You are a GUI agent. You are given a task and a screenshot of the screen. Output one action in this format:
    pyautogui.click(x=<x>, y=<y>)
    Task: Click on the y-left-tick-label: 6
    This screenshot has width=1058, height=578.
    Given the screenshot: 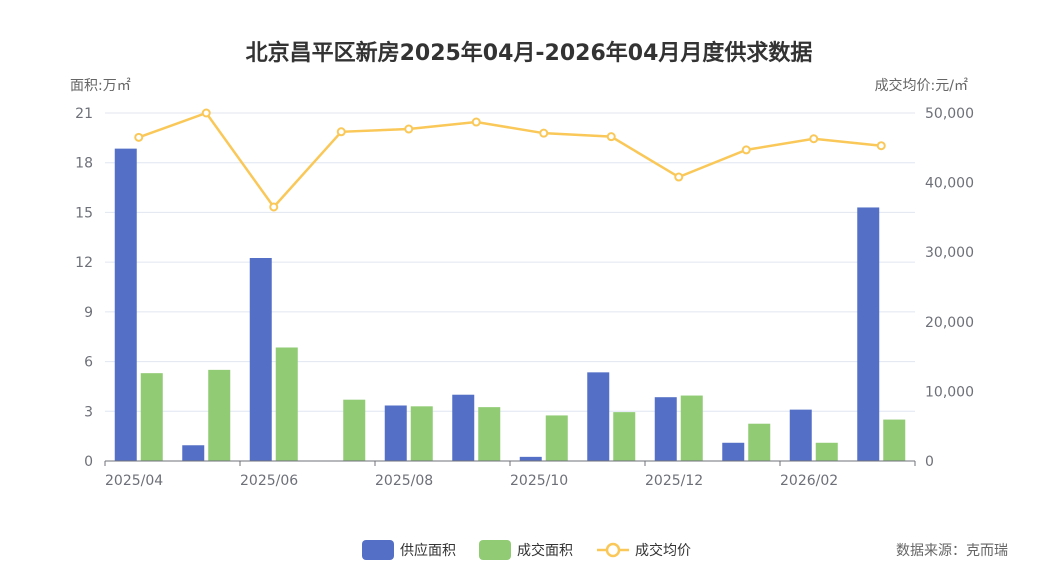 What is the action you would take?
    pyautogui.click(x=88, y=363)
    